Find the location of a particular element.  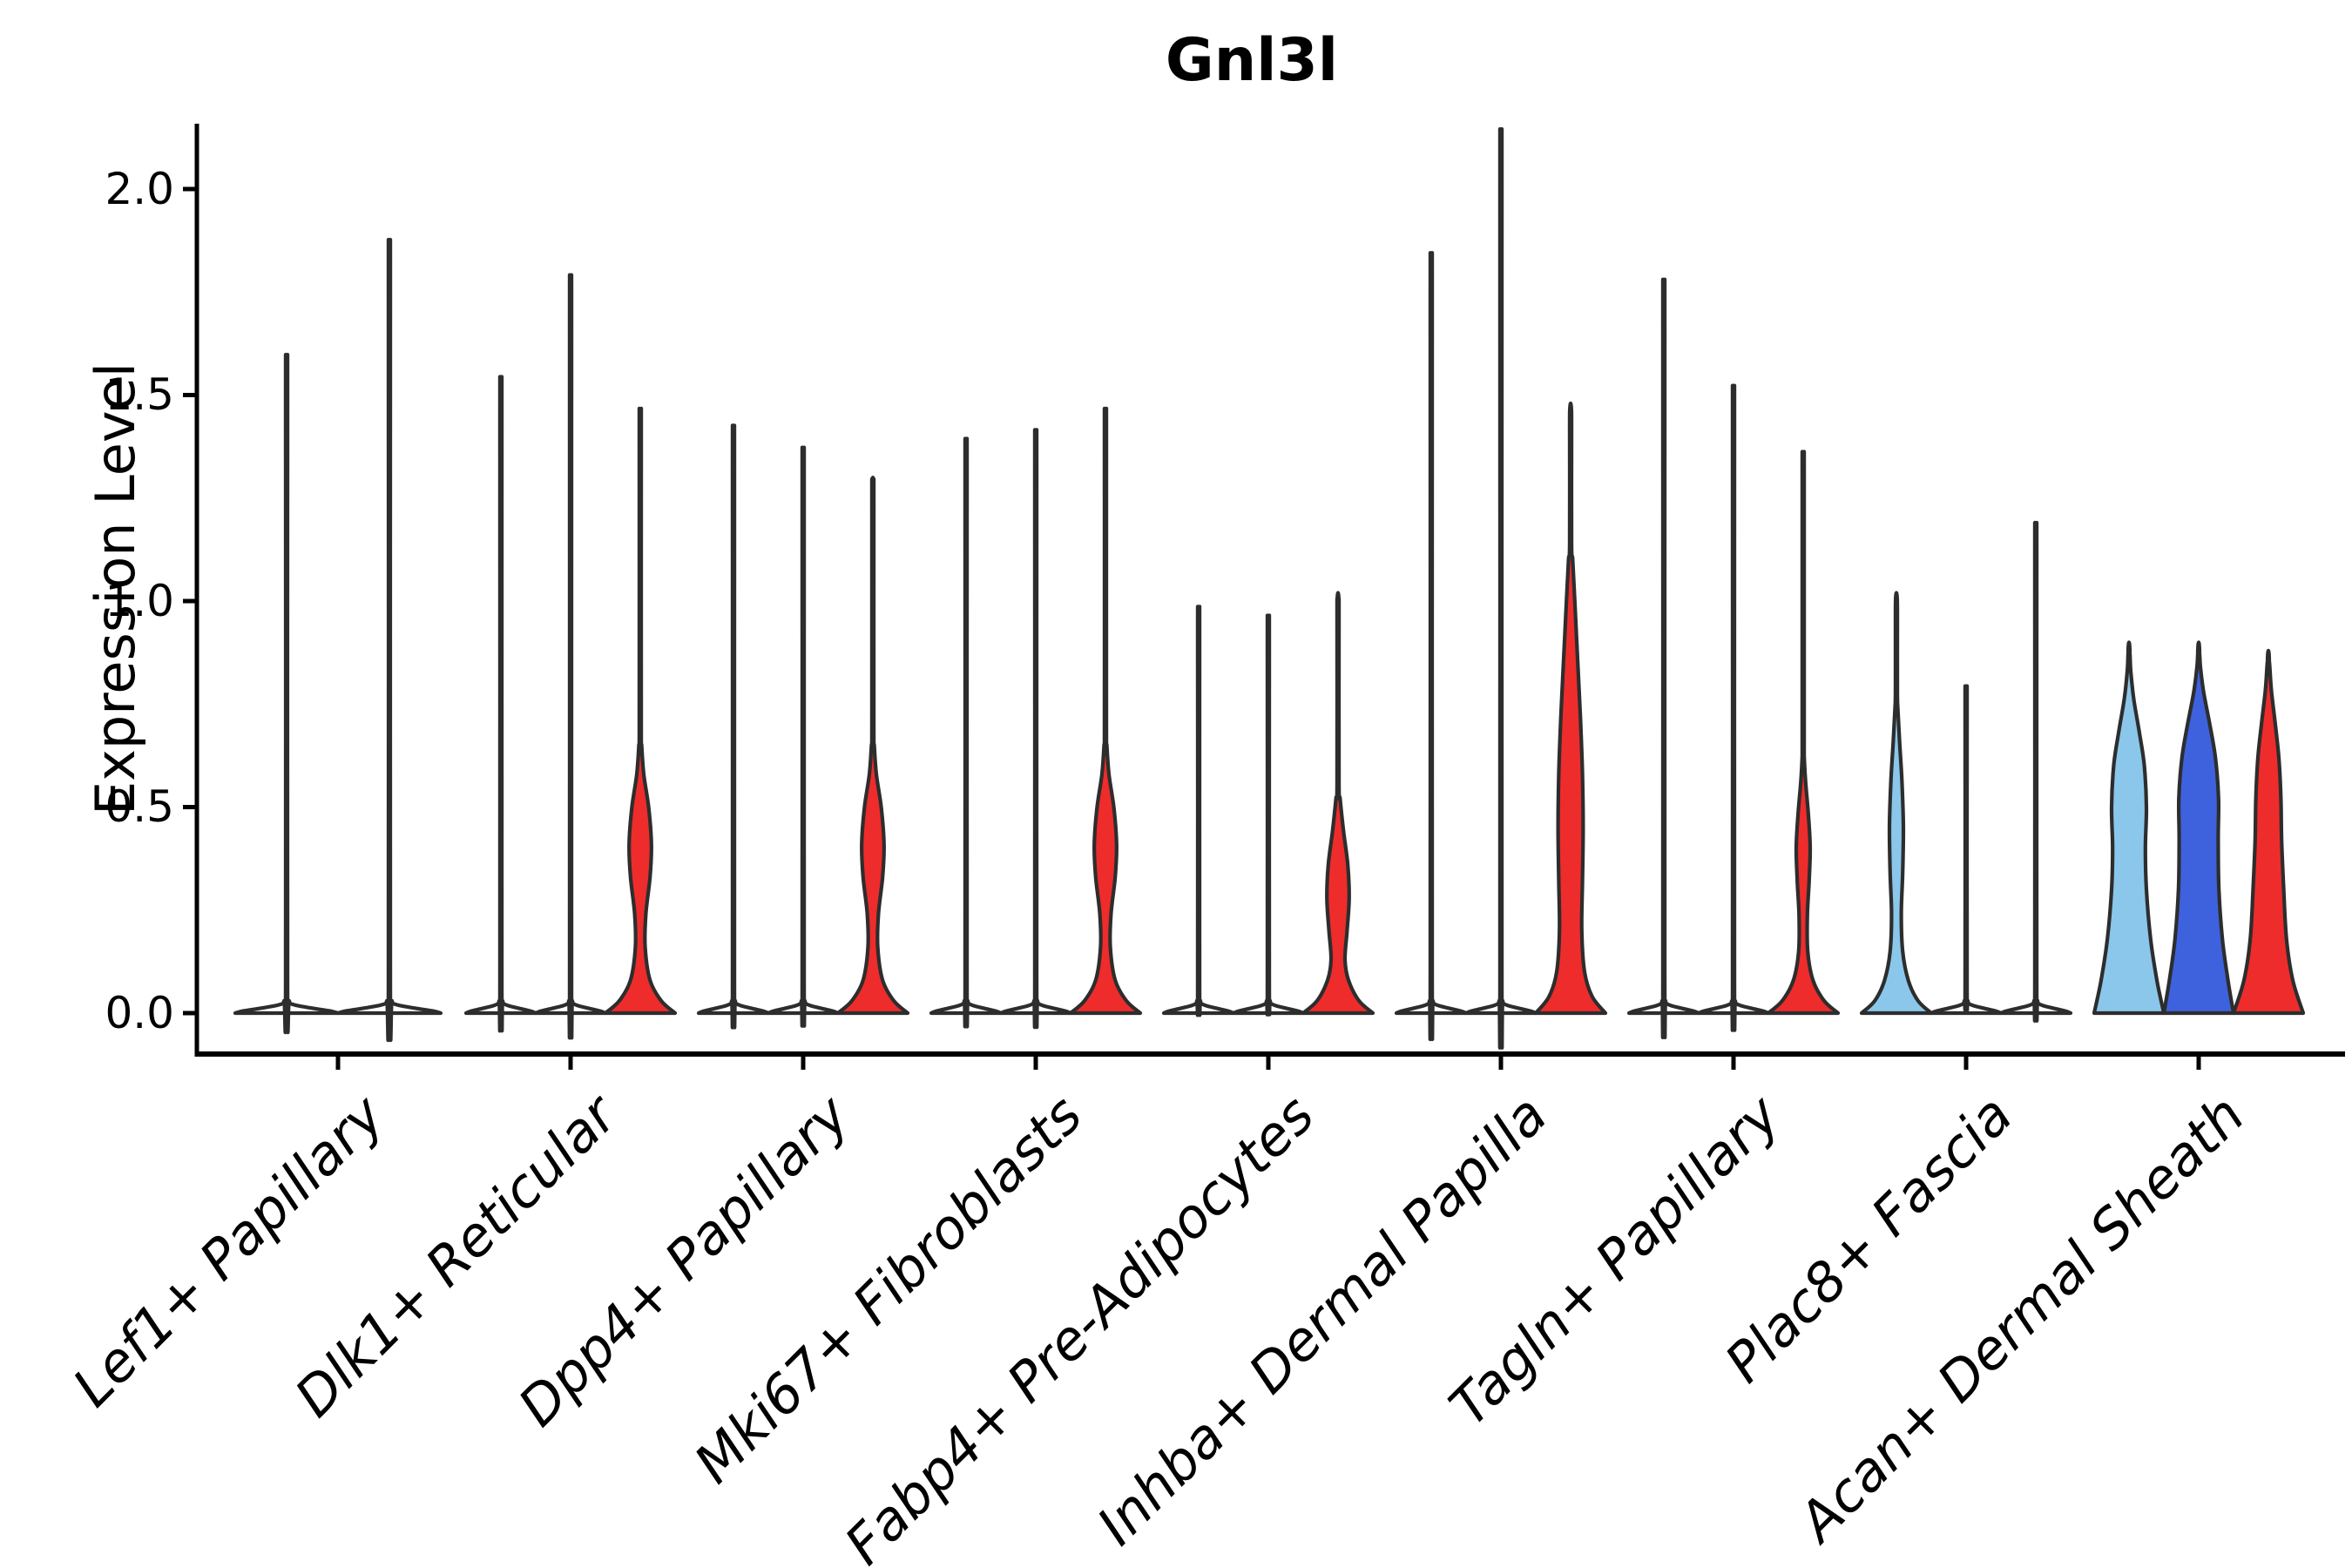

y-tick-label: 0.5 is located at coordinates (139, 806).